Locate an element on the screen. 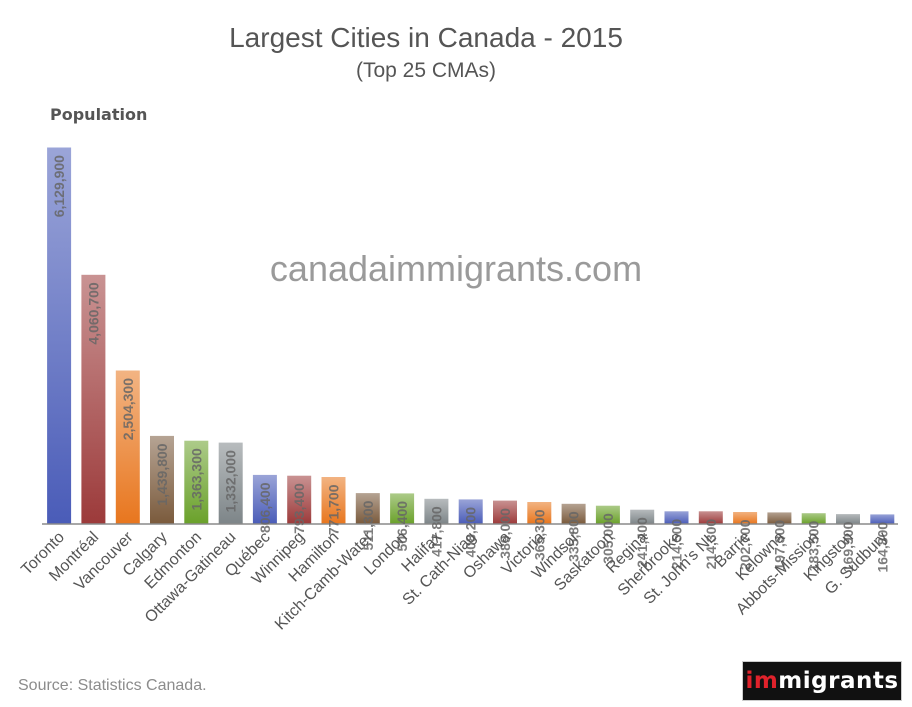  bar-edmonton is located at coordinates (196, 482).